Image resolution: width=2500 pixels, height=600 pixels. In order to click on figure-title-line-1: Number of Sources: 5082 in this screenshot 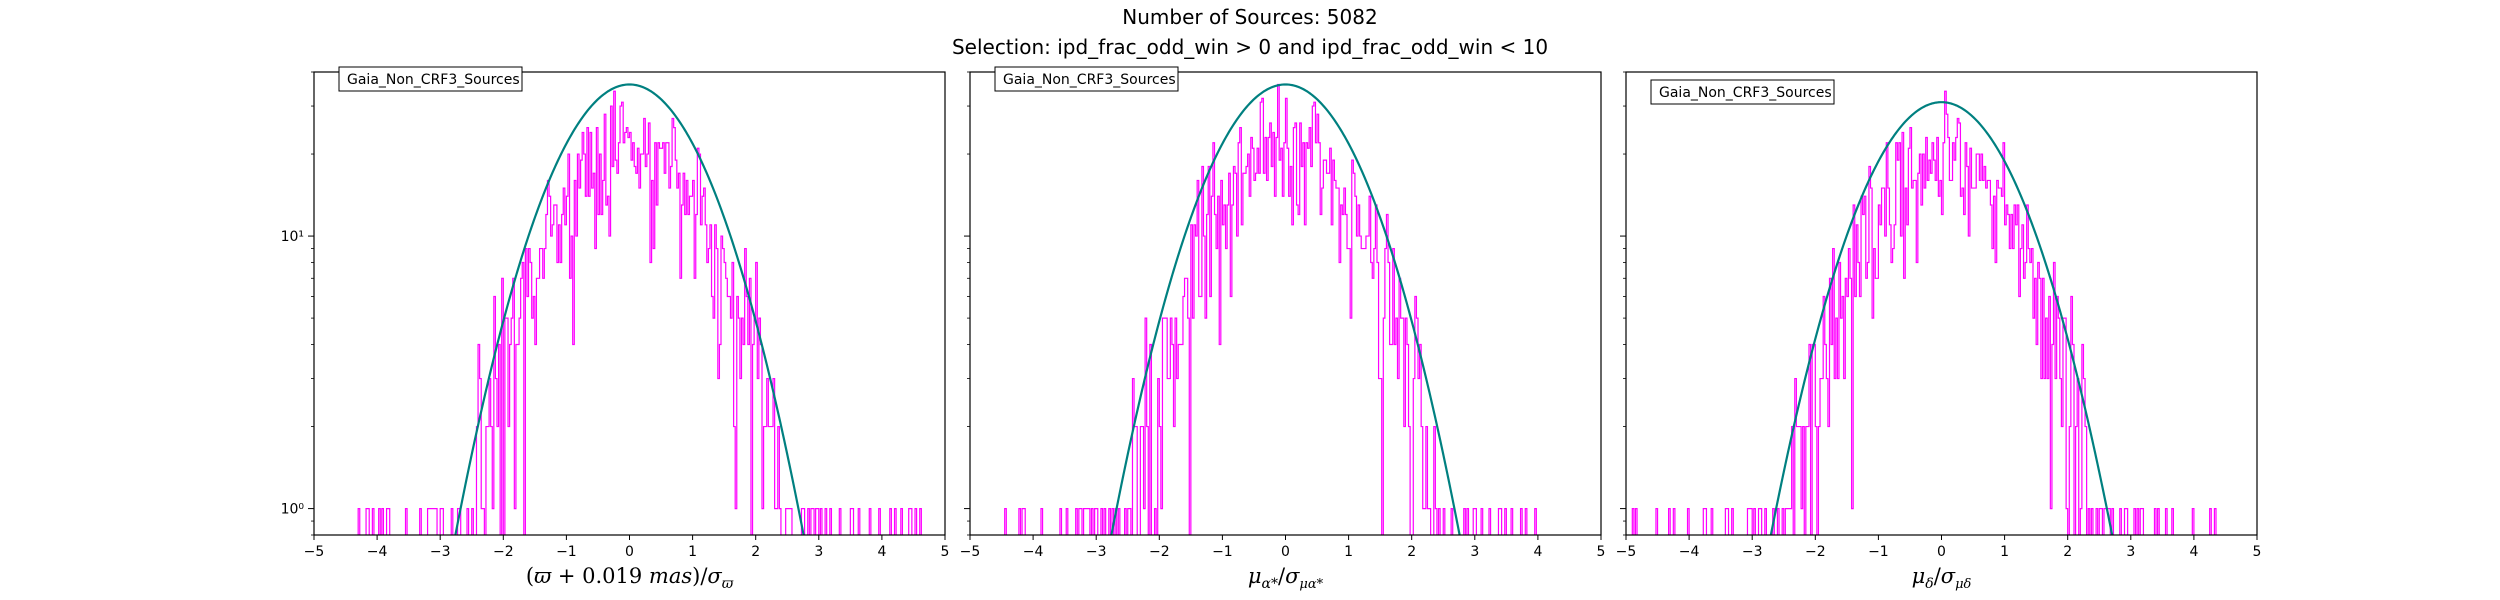, I will do `click(1249, 17)`.